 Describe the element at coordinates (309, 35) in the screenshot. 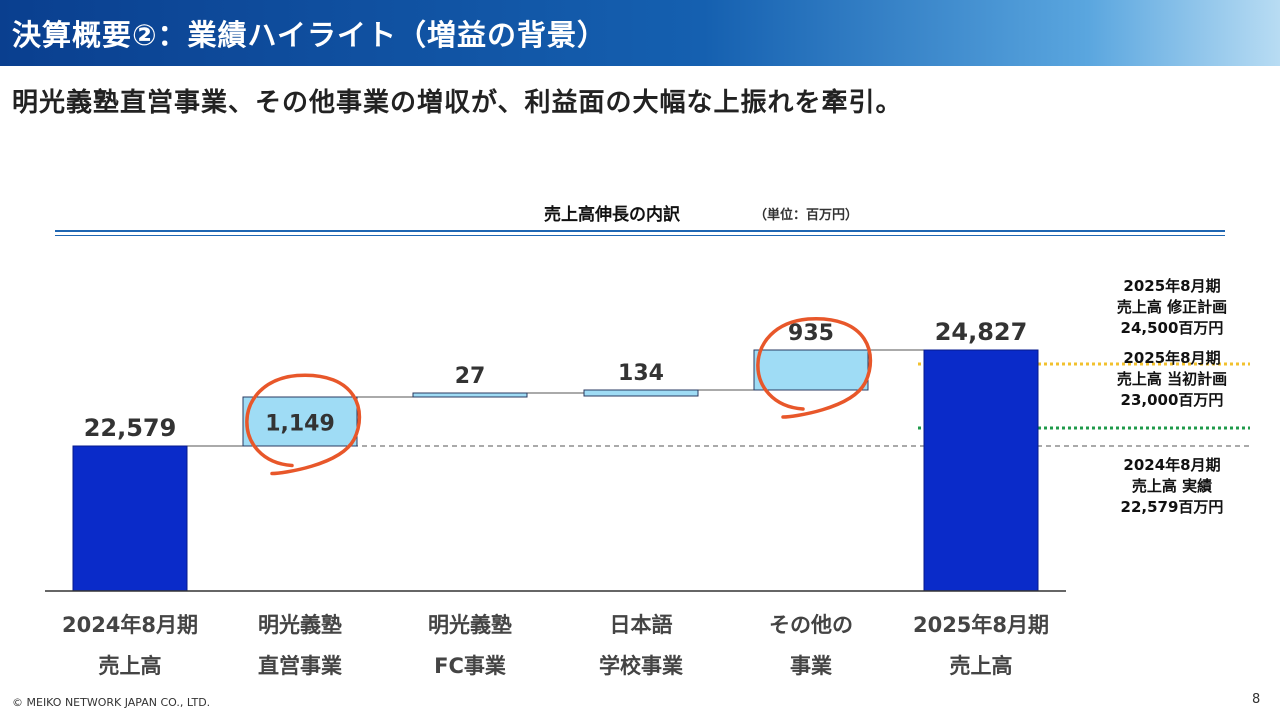

I see `page-title: 決算概要②：業績ハイライト（増益の背景）` at that location.